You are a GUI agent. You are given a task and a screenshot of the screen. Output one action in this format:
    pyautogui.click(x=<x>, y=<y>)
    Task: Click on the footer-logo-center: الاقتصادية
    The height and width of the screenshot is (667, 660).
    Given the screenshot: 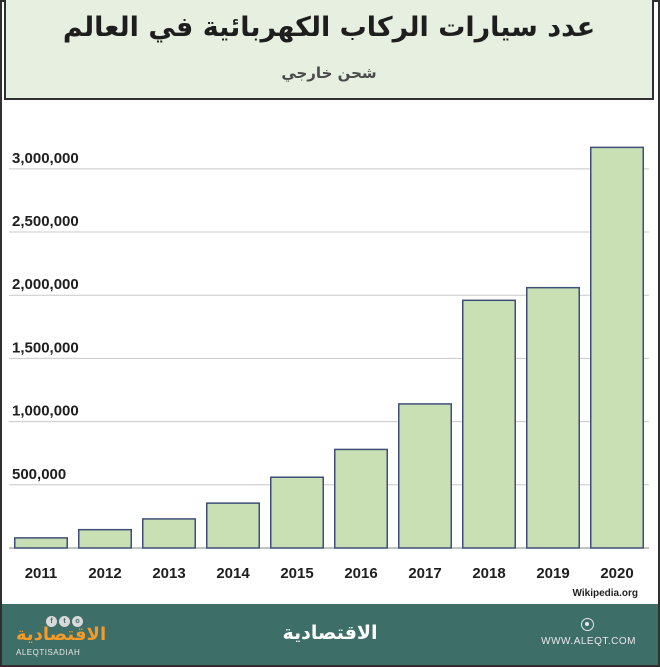 What is the action you would take?
    pyautogui.click(x=330, y=633)
    